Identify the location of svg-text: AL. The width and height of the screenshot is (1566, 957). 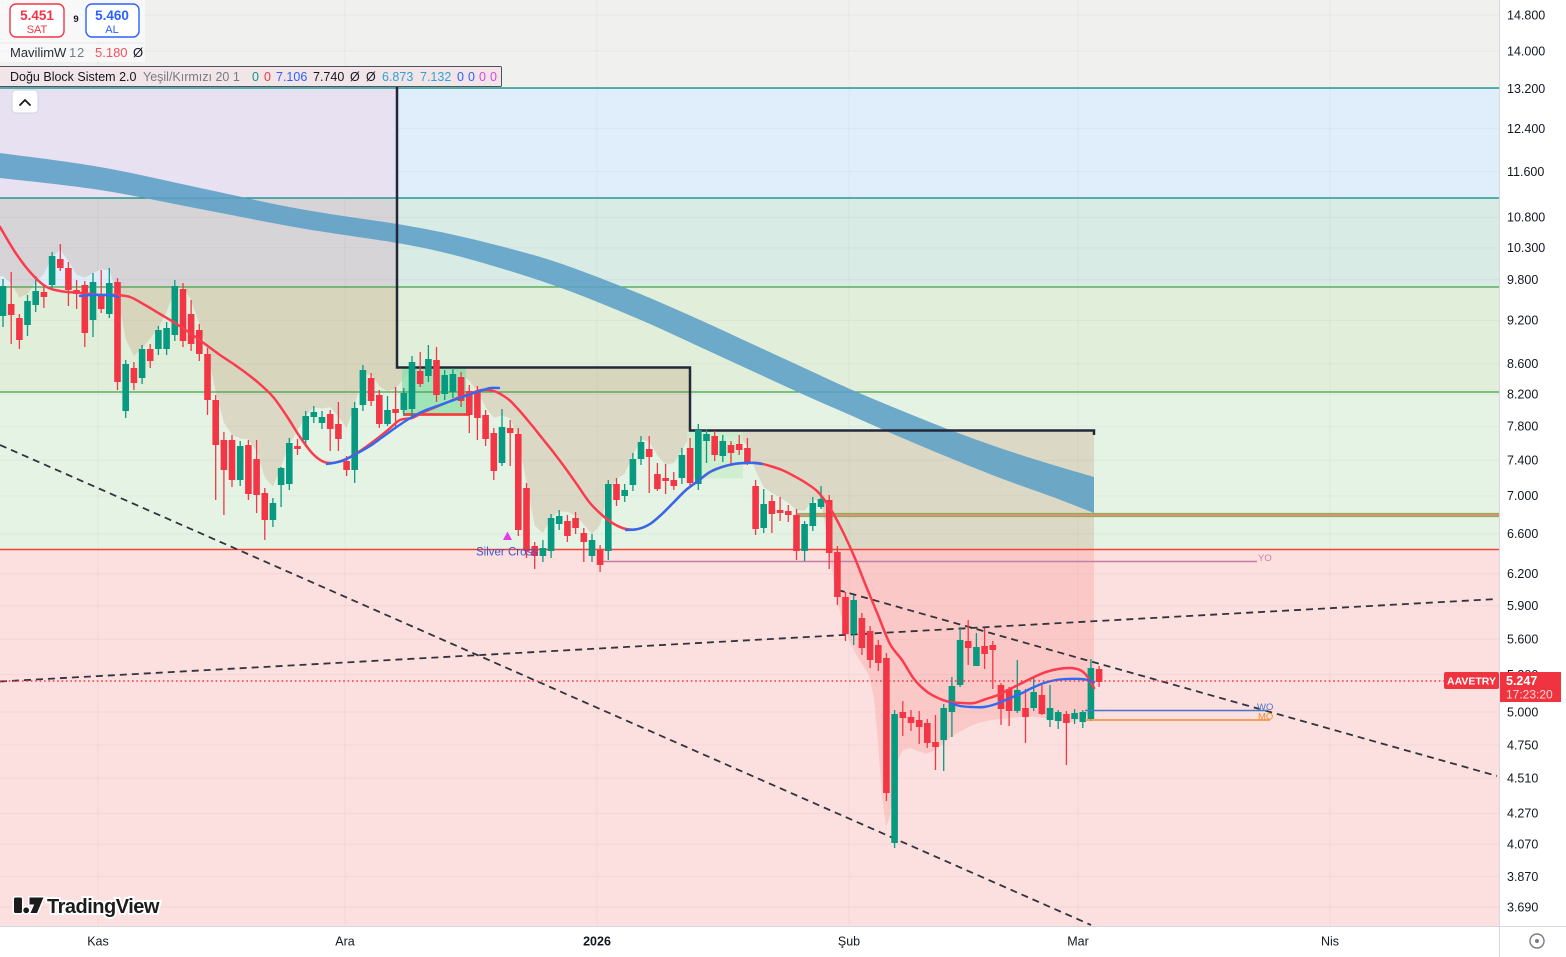
(111, 30).